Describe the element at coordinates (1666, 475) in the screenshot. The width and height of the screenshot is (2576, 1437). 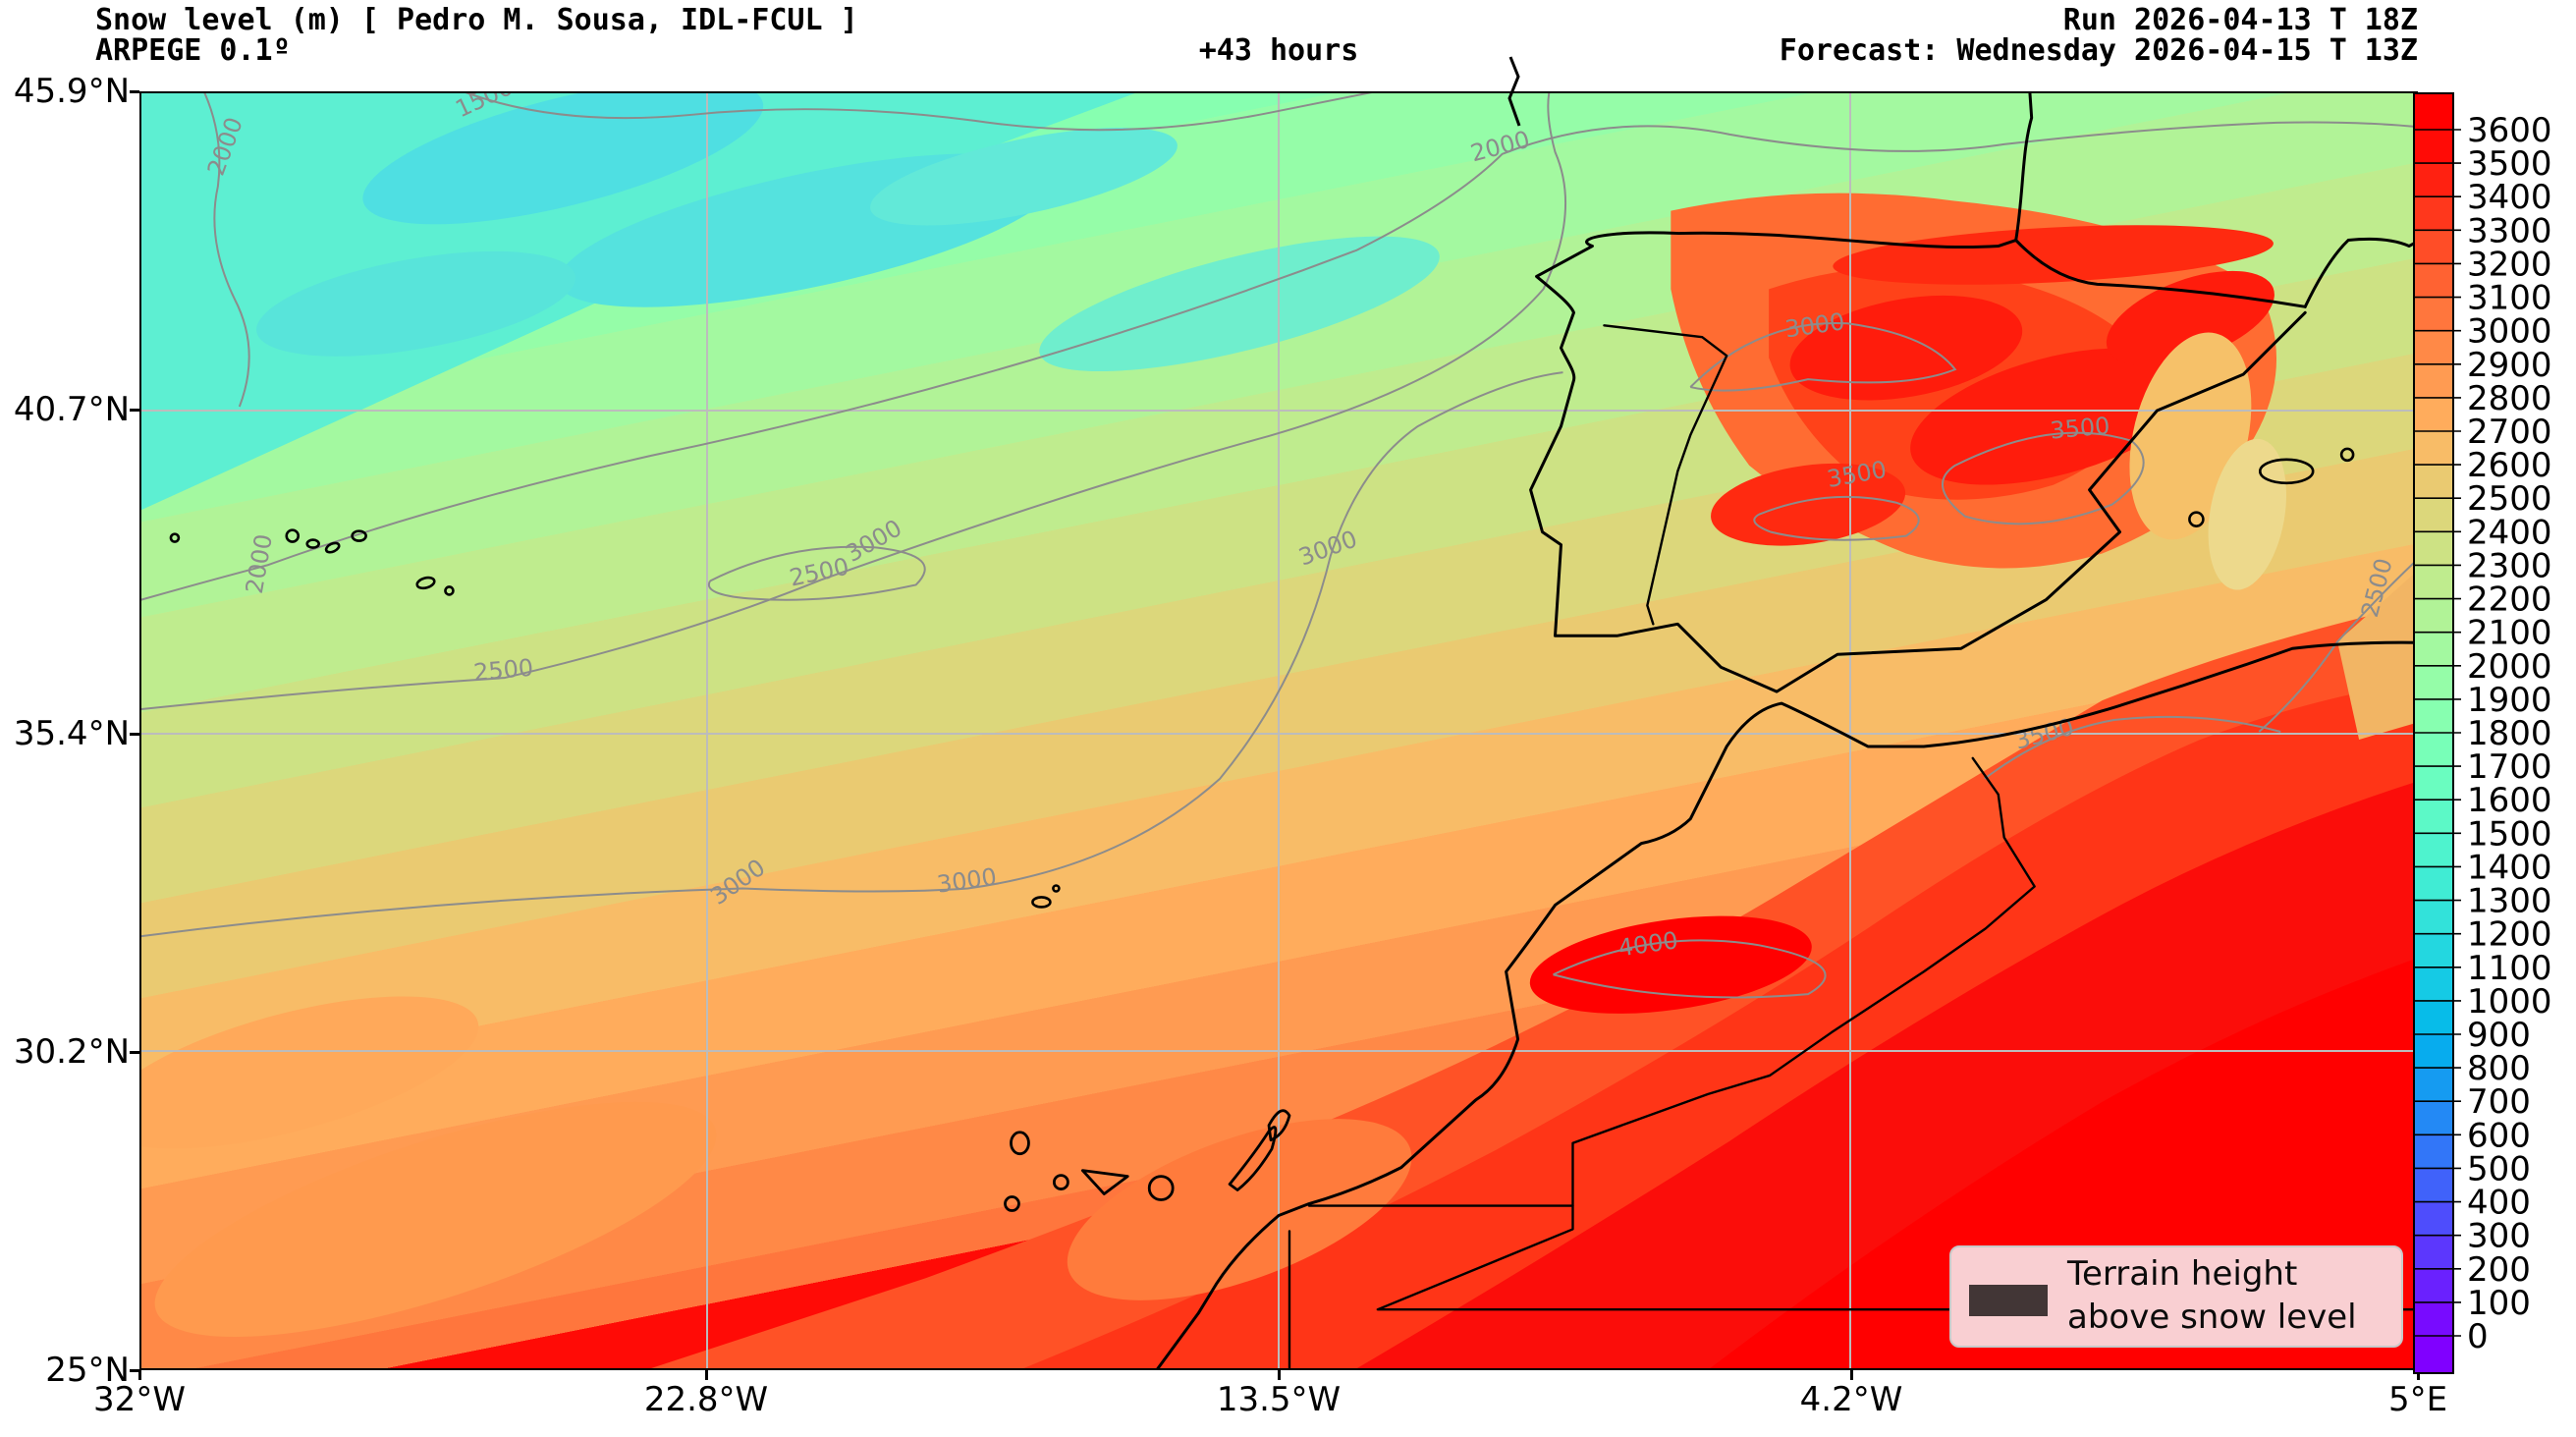
I see `border-portugal-spain` at that location.